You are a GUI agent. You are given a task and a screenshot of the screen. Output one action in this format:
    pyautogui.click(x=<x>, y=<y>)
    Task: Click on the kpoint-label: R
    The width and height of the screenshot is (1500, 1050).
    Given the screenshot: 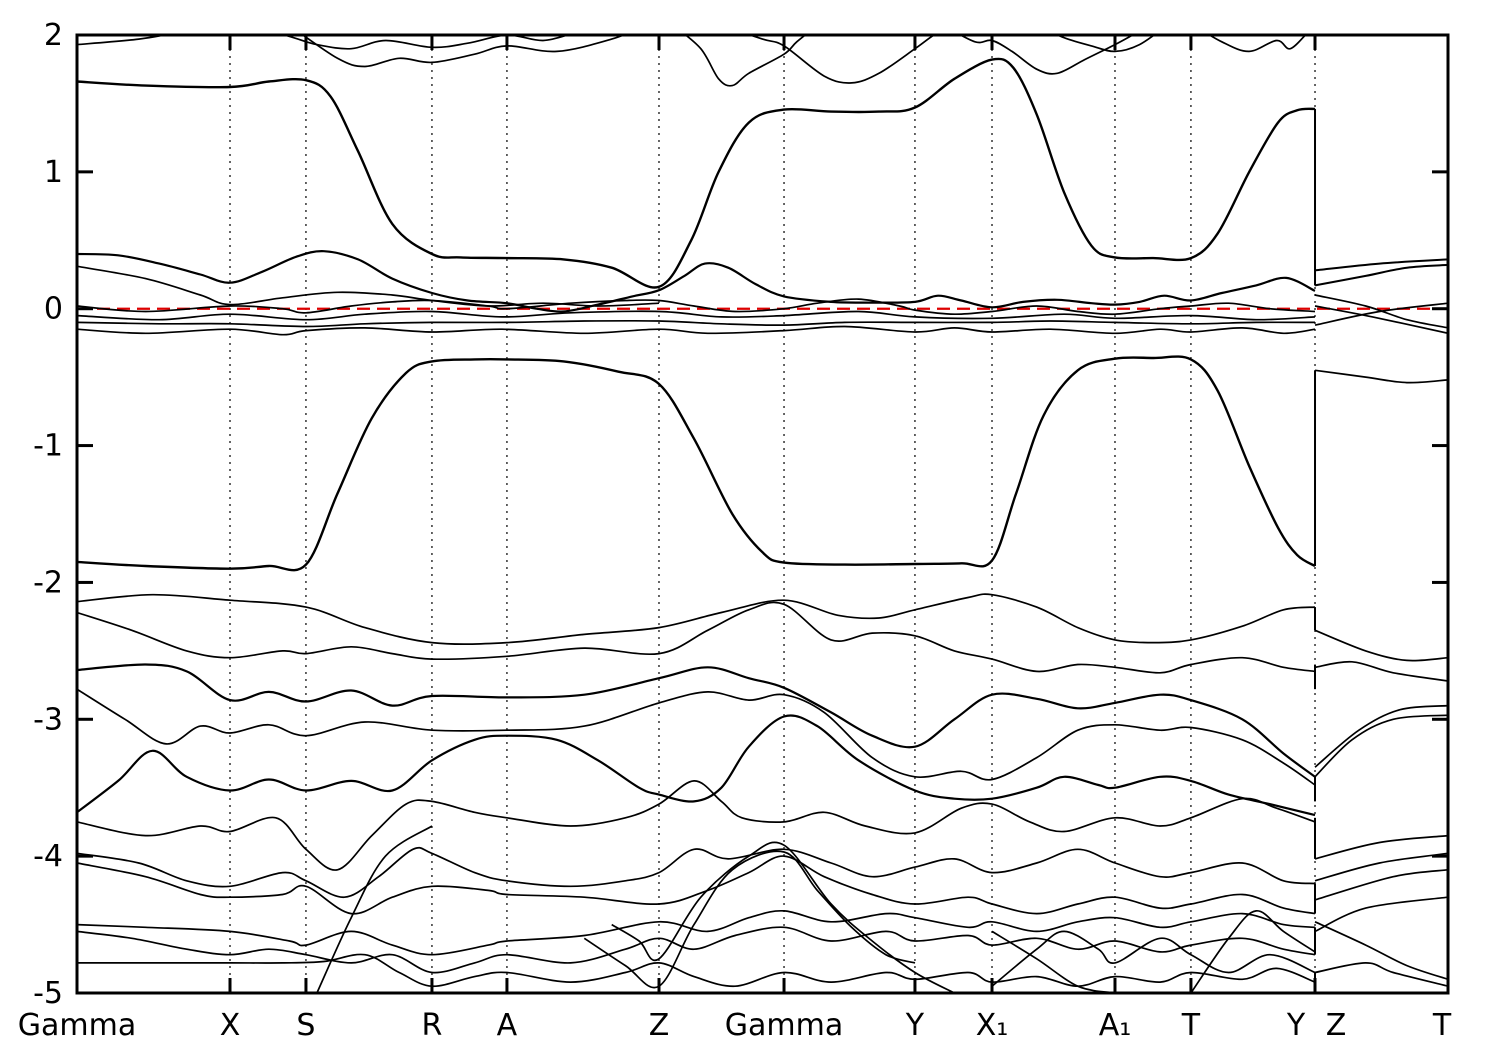 What is the action you would take?
    pyautogui.click(x=432, y=1025)
    